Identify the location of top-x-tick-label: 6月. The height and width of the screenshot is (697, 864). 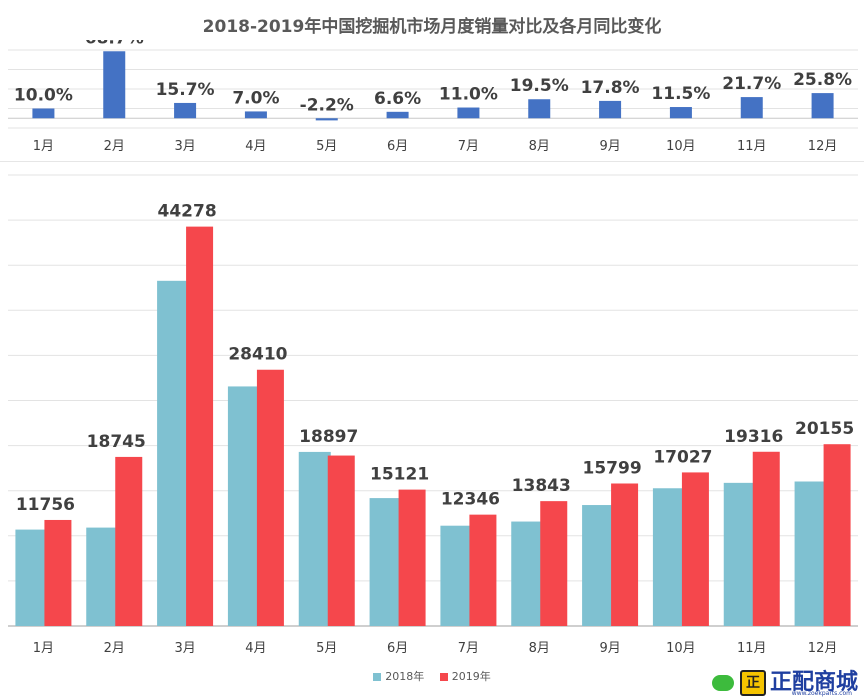
(397, 146).